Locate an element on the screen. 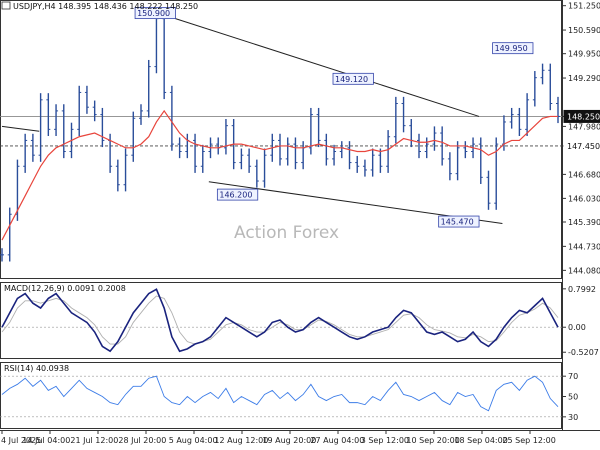 This screenshot has height=450, width=600. y-tick-label: 144.730 is located at coordinates (584, 246).